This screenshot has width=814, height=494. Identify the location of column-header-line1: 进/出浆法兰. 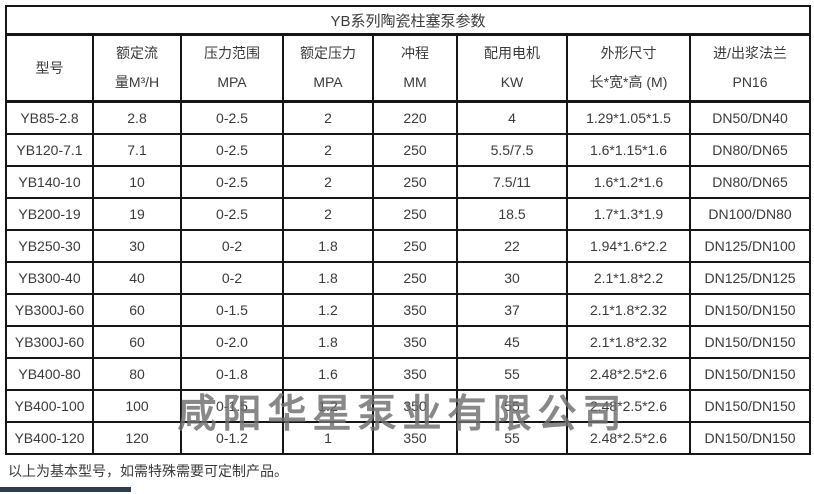
(750, 53).